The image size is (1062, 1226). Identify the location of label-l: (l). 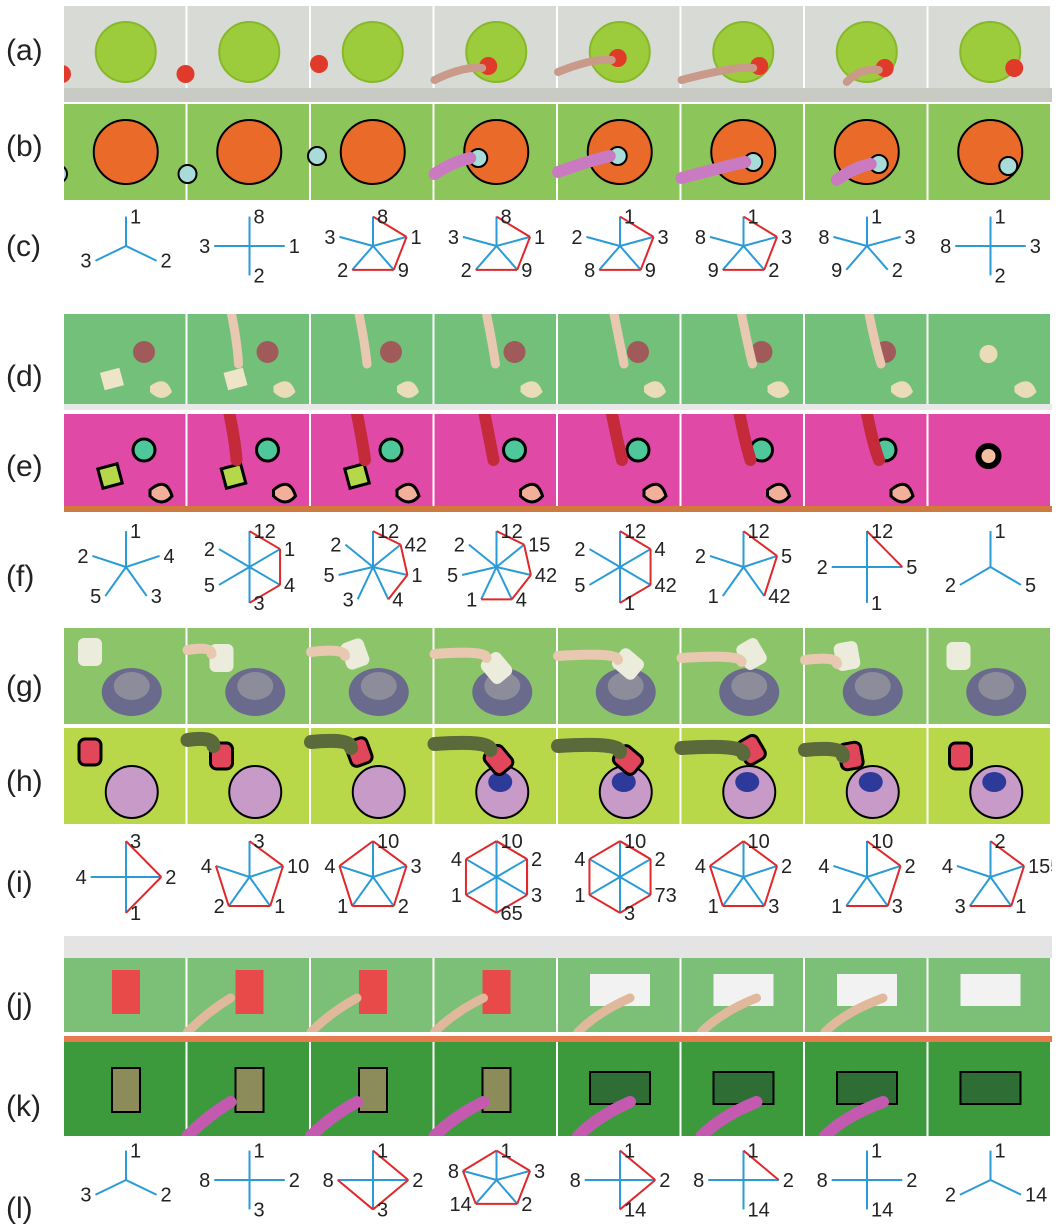
(19, 1208).